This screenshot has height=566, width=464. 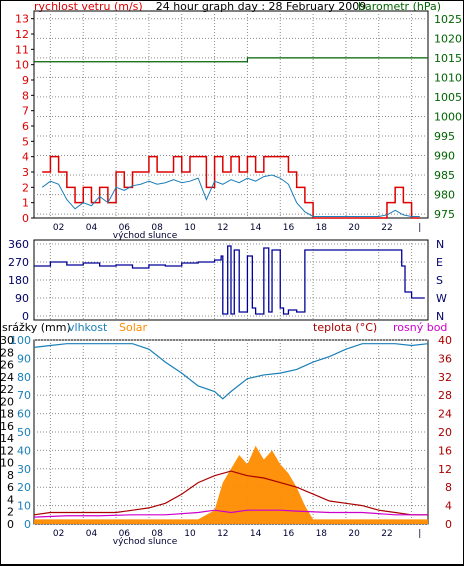 I want to click on pressure-axis-tick: 1010, so click(x=448, y=77).